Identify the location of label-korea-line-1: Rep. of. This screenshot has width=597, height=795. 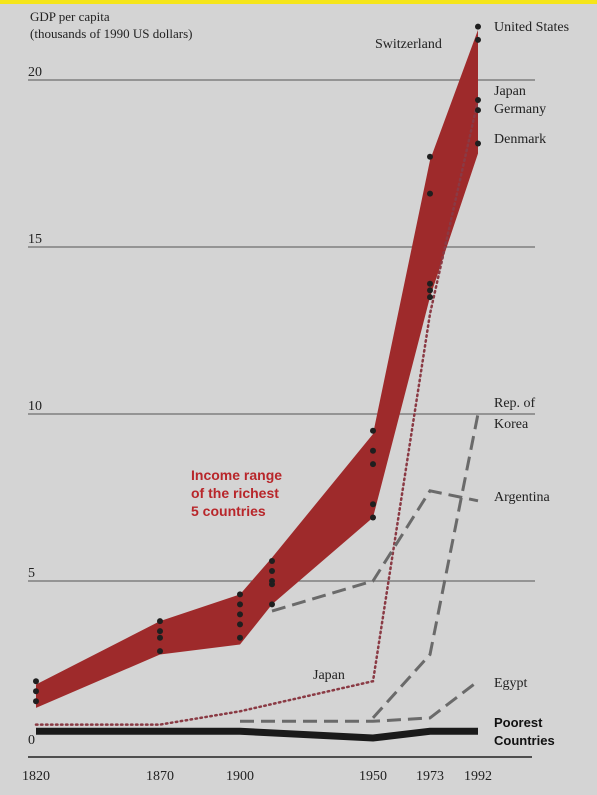
(515, 403).